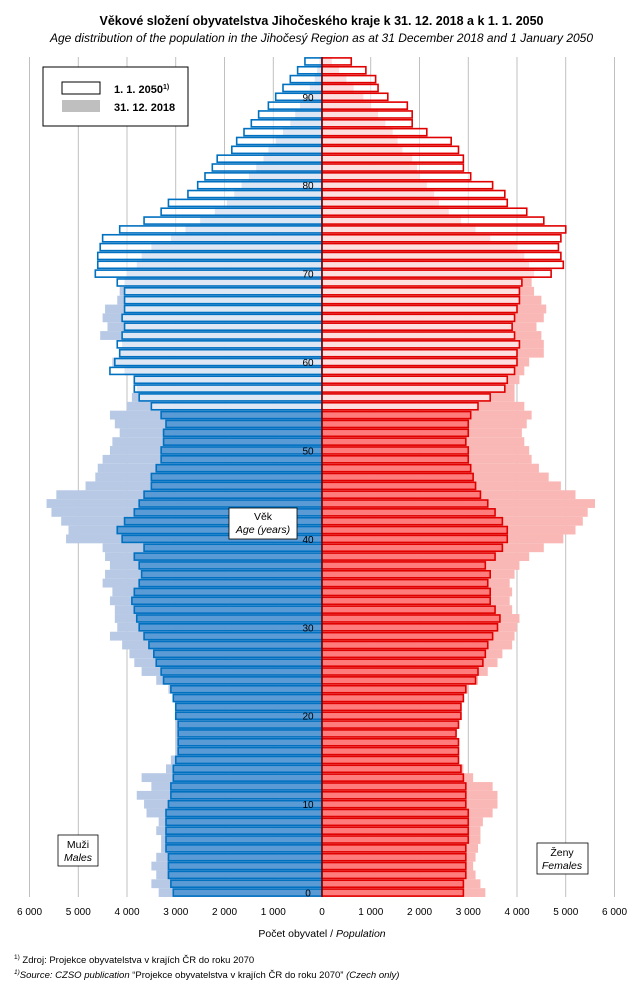  I want to click on age-tick-labels: 0 10 20 30 40 50 60 70 80 90, so click(308, 496).